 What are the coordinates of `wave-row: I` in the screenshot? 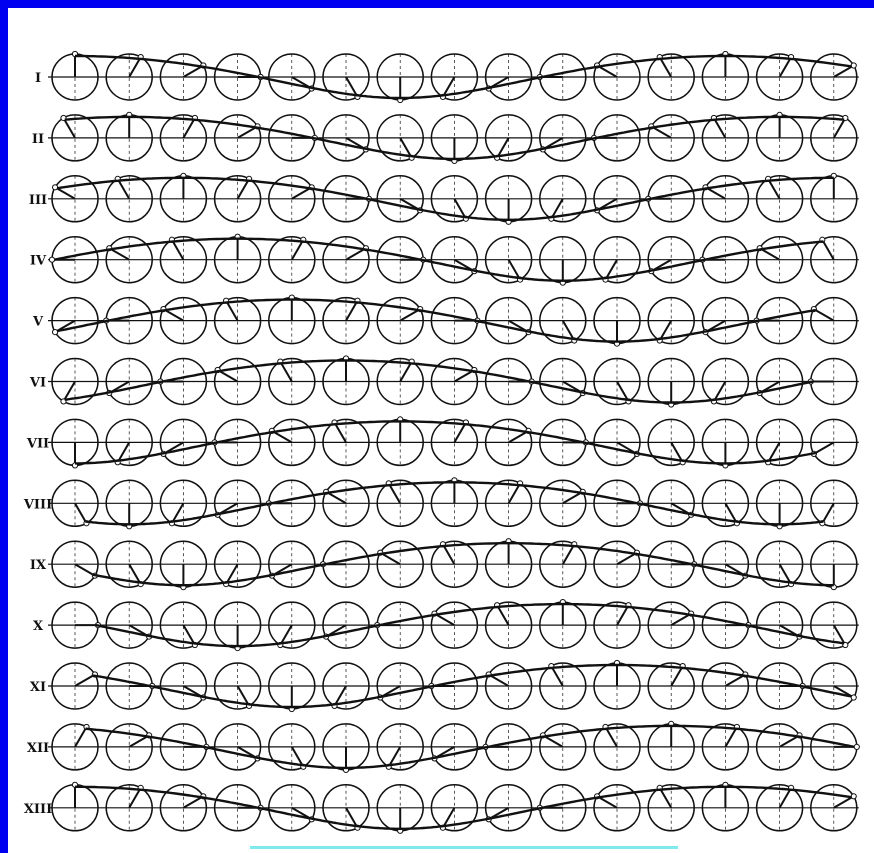 It's located at (447, 77).